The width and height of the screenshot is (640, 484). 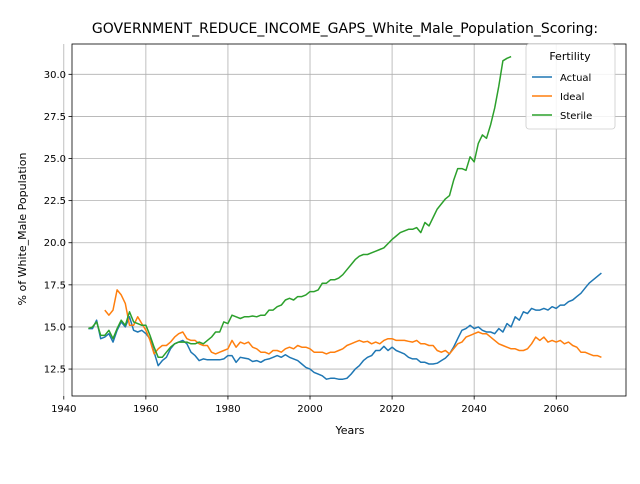 I want to click on x-tick-label: 2020, so click(x=391, y=409).